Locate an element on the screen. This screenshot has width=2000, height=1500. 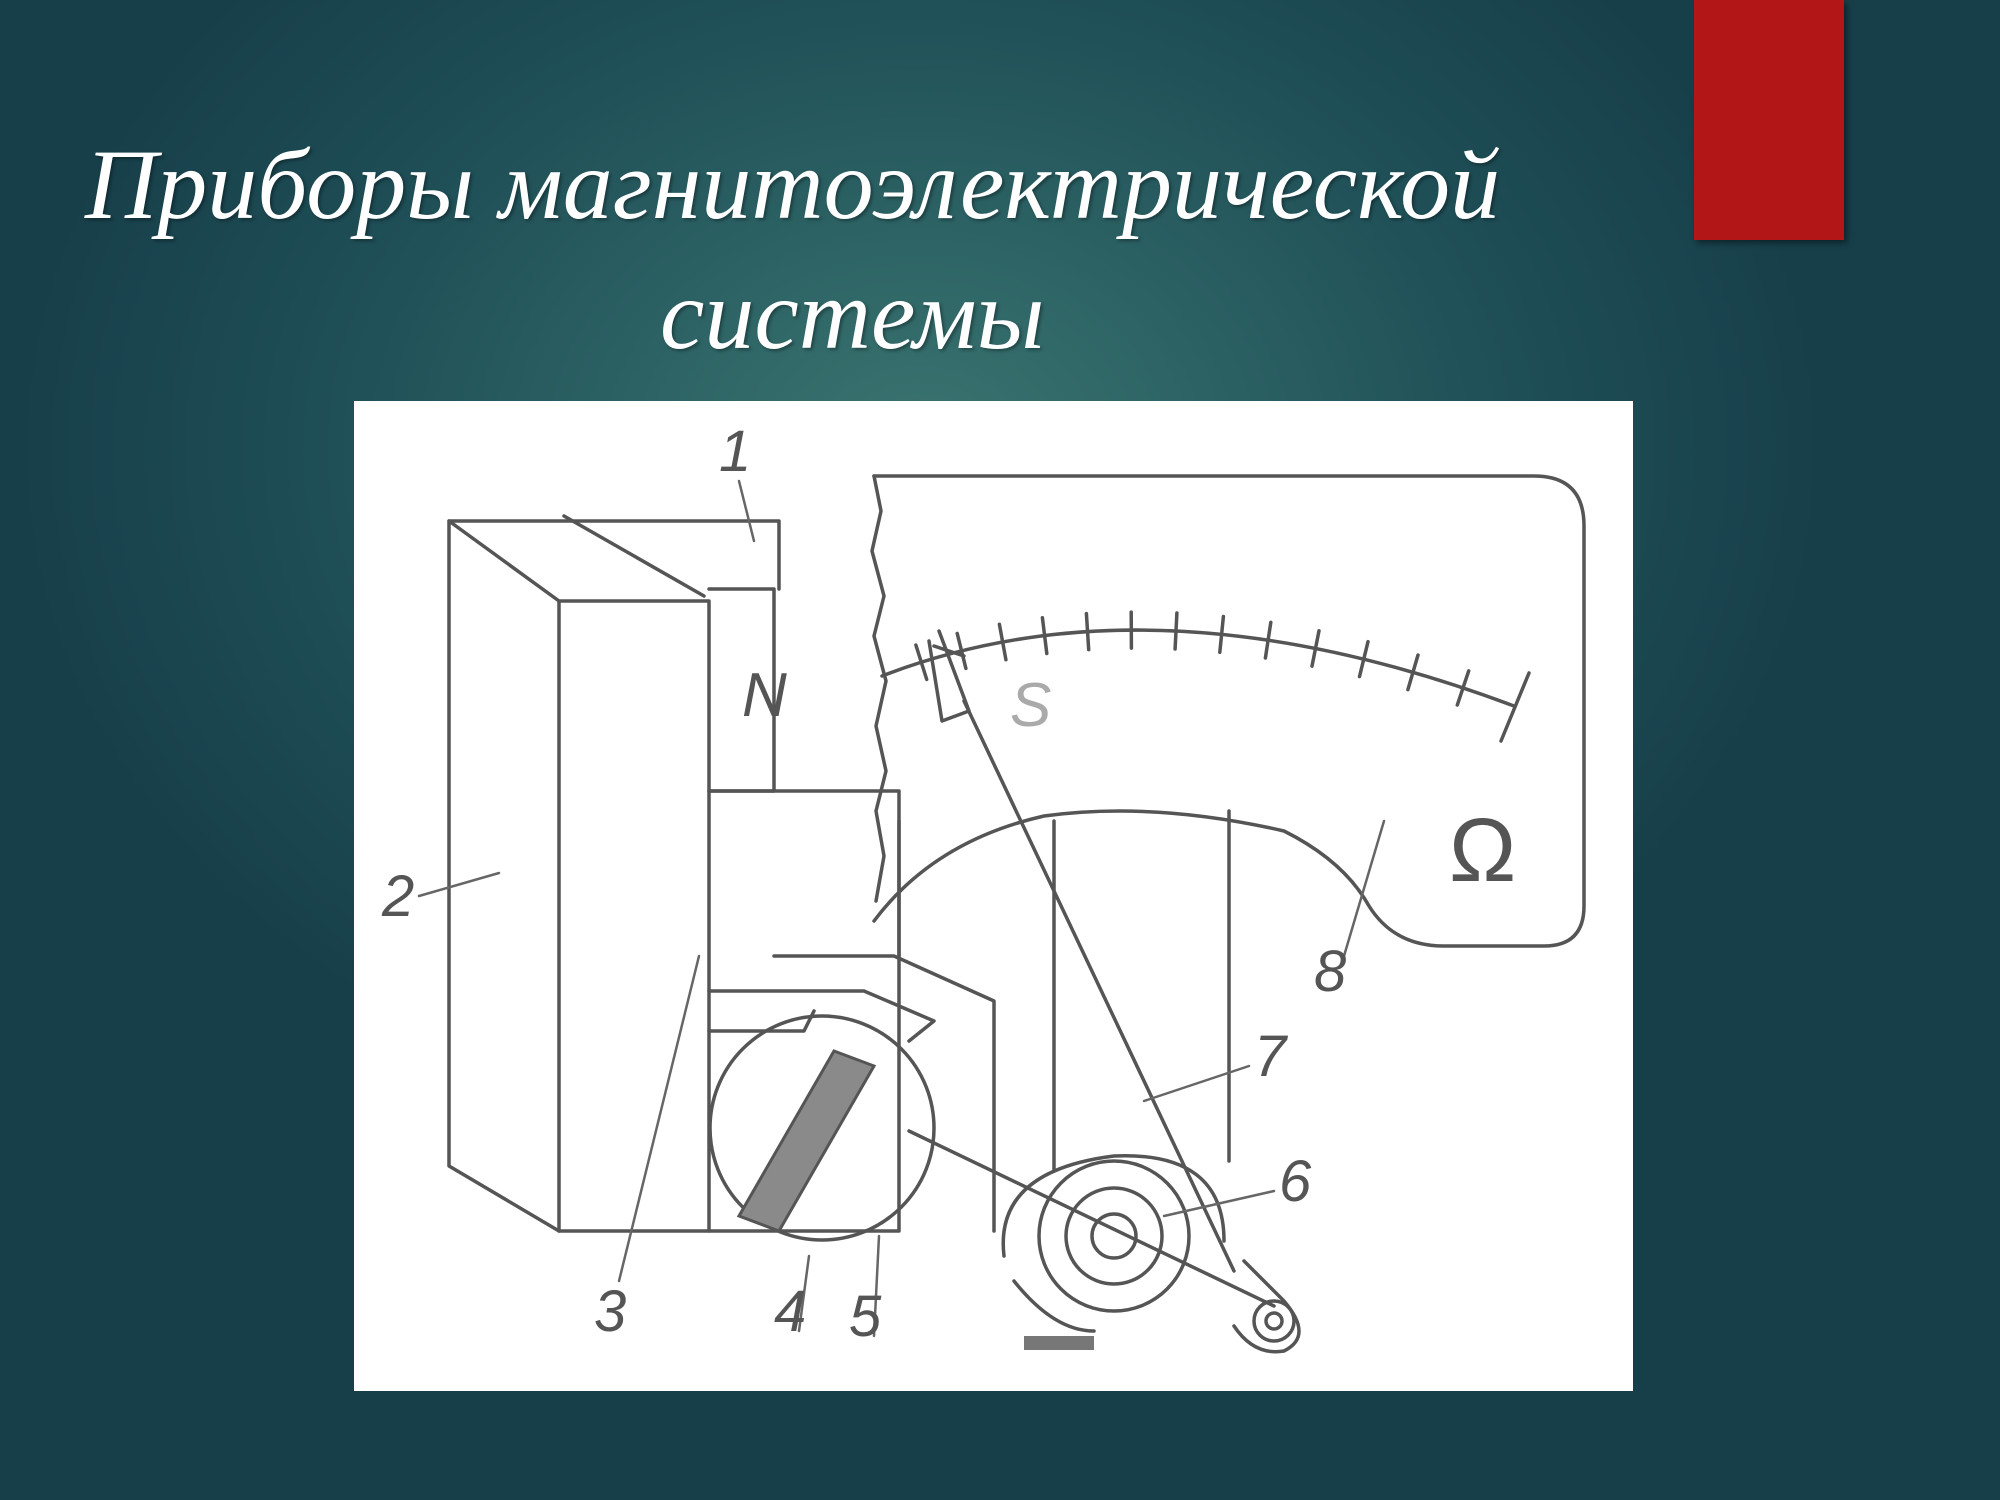
scale-plate-torn-edge is located at coordinates (879, 688).